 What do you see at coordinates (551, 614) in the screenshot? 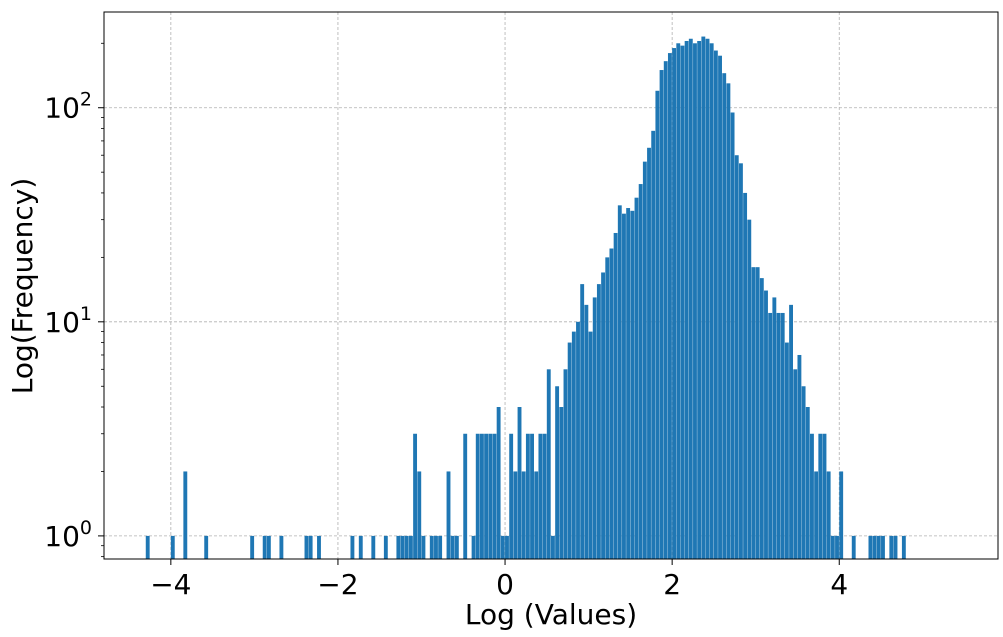
I see `x-axis-label: Log (Values)` at bounding box center [551, 614].